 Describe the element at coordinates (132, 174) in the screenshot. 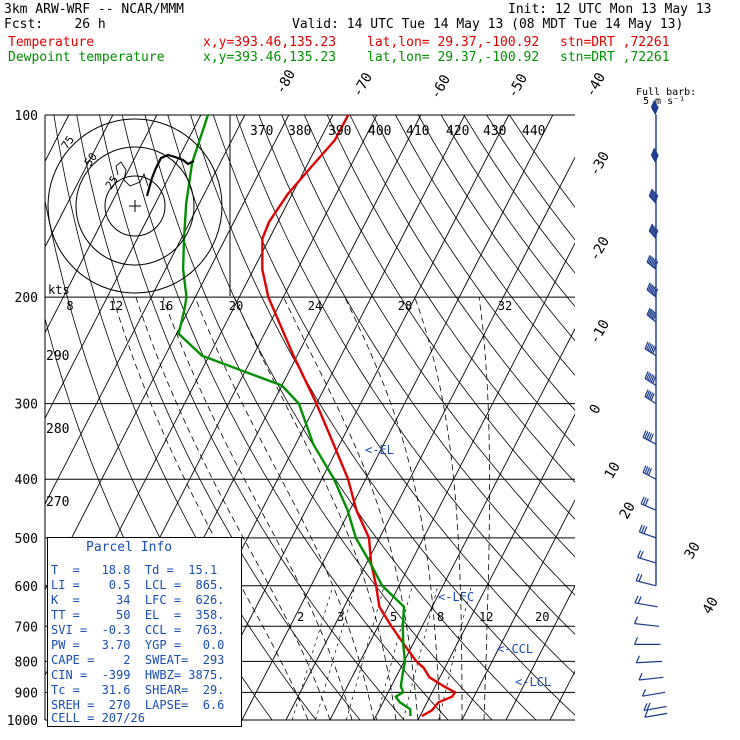

I see `hodograph-trace-lower` at that location.